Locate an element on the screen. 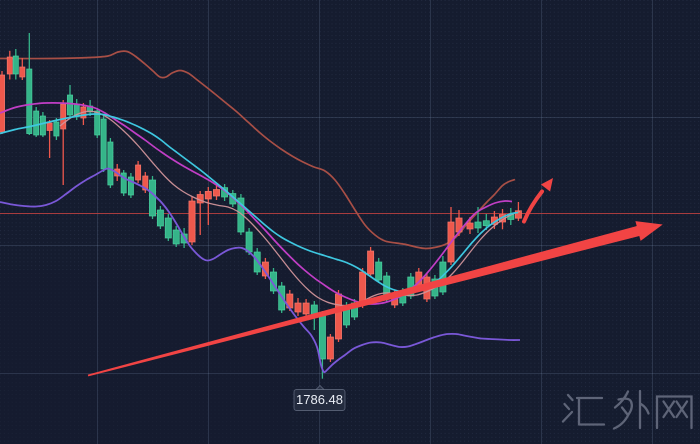 The height and width of the screenshot is (444, 700). svg-text: 1786.48 is located at coordinates (319, 399).